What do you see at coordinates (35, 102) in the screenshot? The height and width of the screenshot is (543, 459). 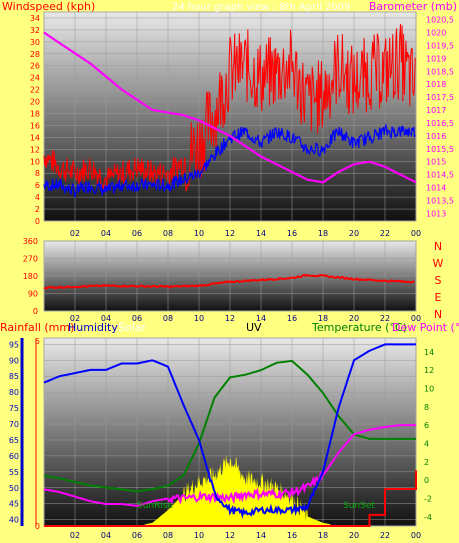 I see `windspeed-tick-label: 20` at bounding box center [35, 102].